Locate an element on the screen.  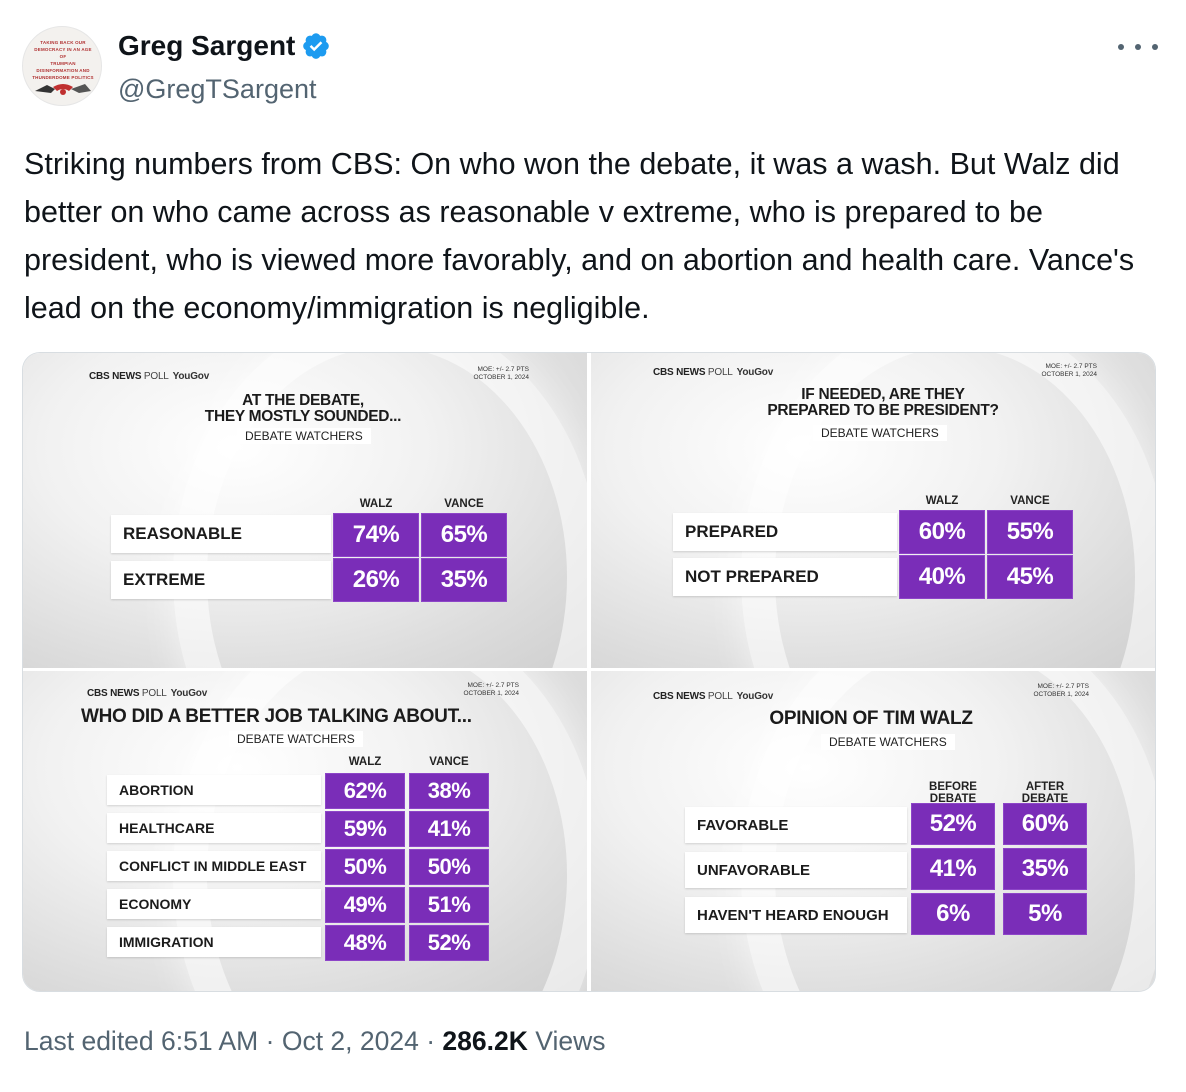
views-label: Views is located at coordinates (570, 1041).